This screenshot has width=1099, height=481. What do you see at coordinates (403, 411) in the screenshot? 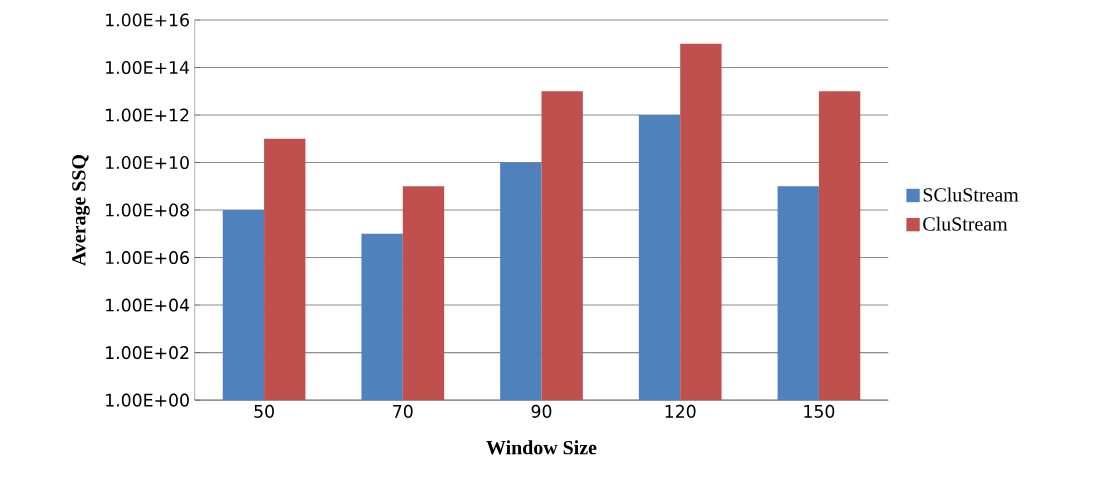
I see `x-tick-label: 70` at bounding box center [403, 411].